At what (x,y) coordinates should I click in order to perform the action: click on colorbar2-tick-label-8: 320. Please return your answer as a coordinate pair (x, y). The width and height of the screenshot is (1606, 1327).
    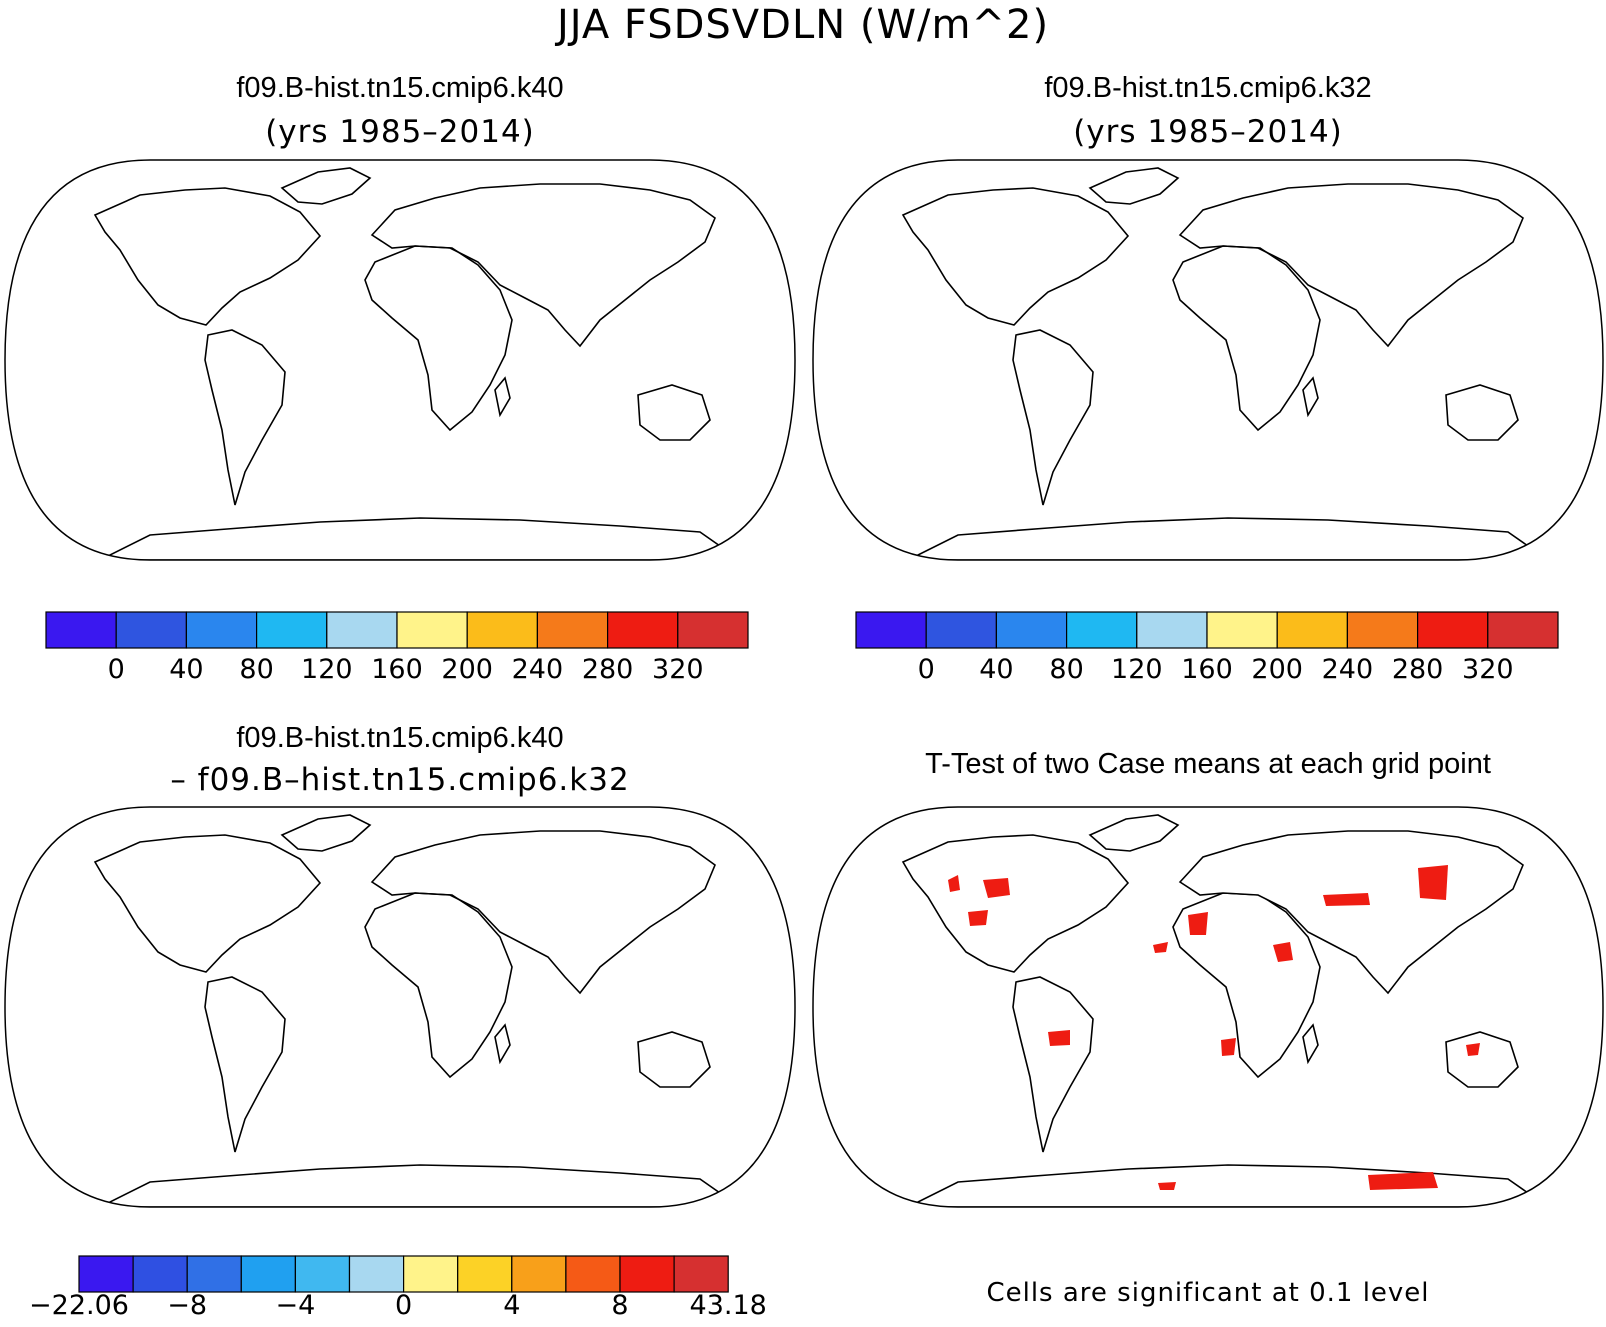
    Looking at the image, I should click on (1488, 669).